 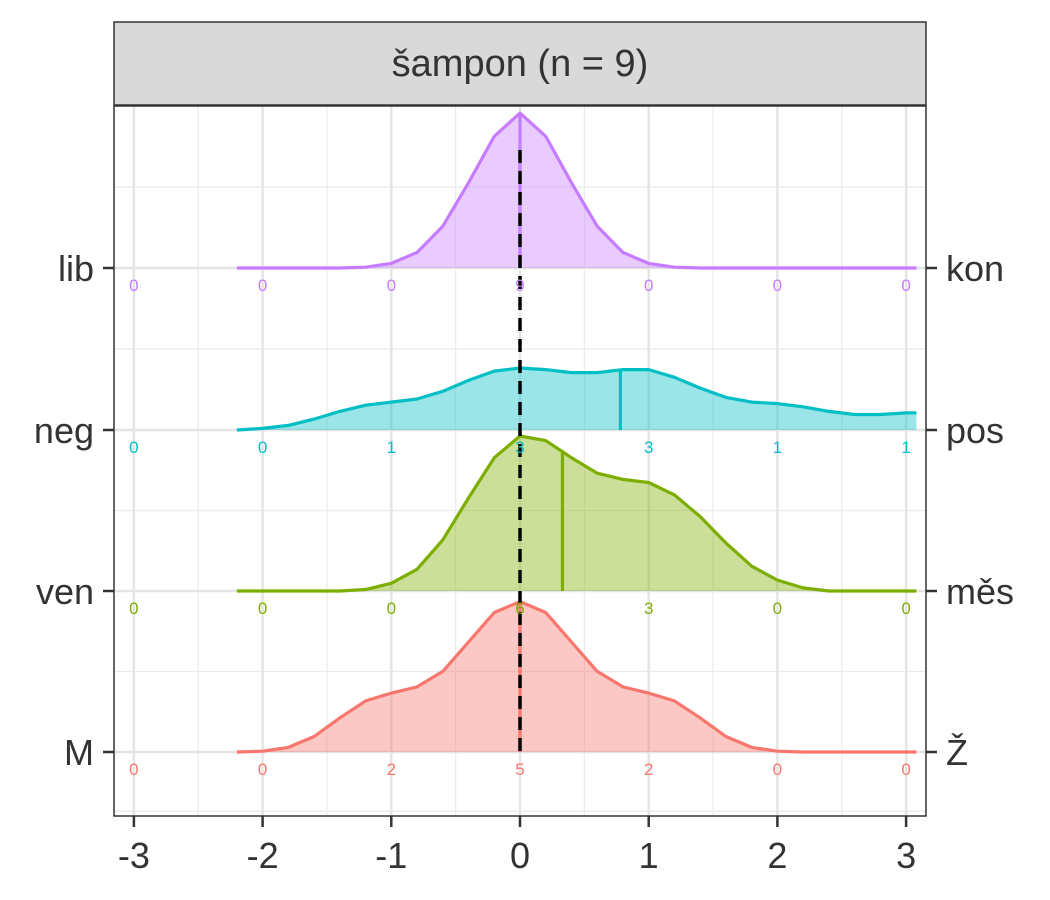 What do you see at coordinates (79, 752) in the screenshot?
I see `y-label-left: M` at bounding box center [79, 752].